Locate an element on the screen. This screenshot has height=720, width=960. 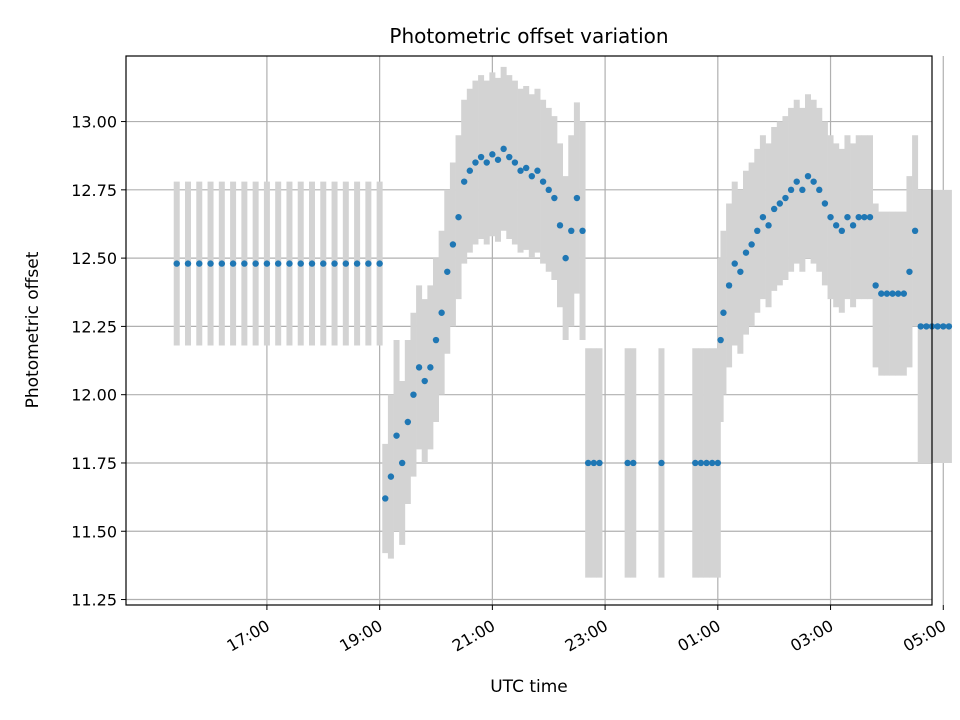
y-tick-label: 11.25 is located at coordinates (94, 600).